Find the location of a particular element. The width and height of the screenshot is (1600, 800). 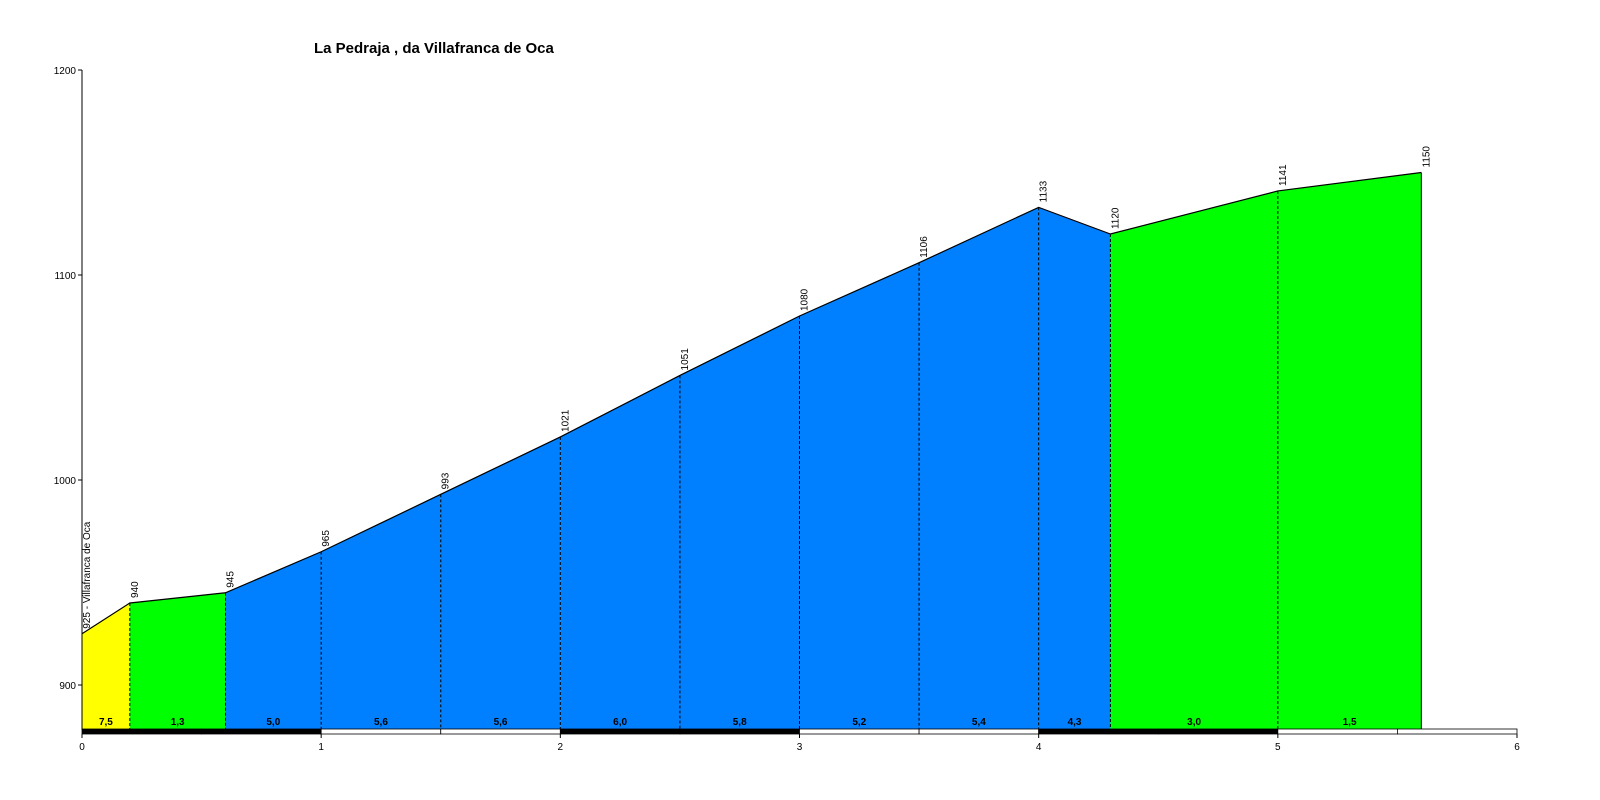

elevation-label-8: 1080 is located at coordinates (805, 299).